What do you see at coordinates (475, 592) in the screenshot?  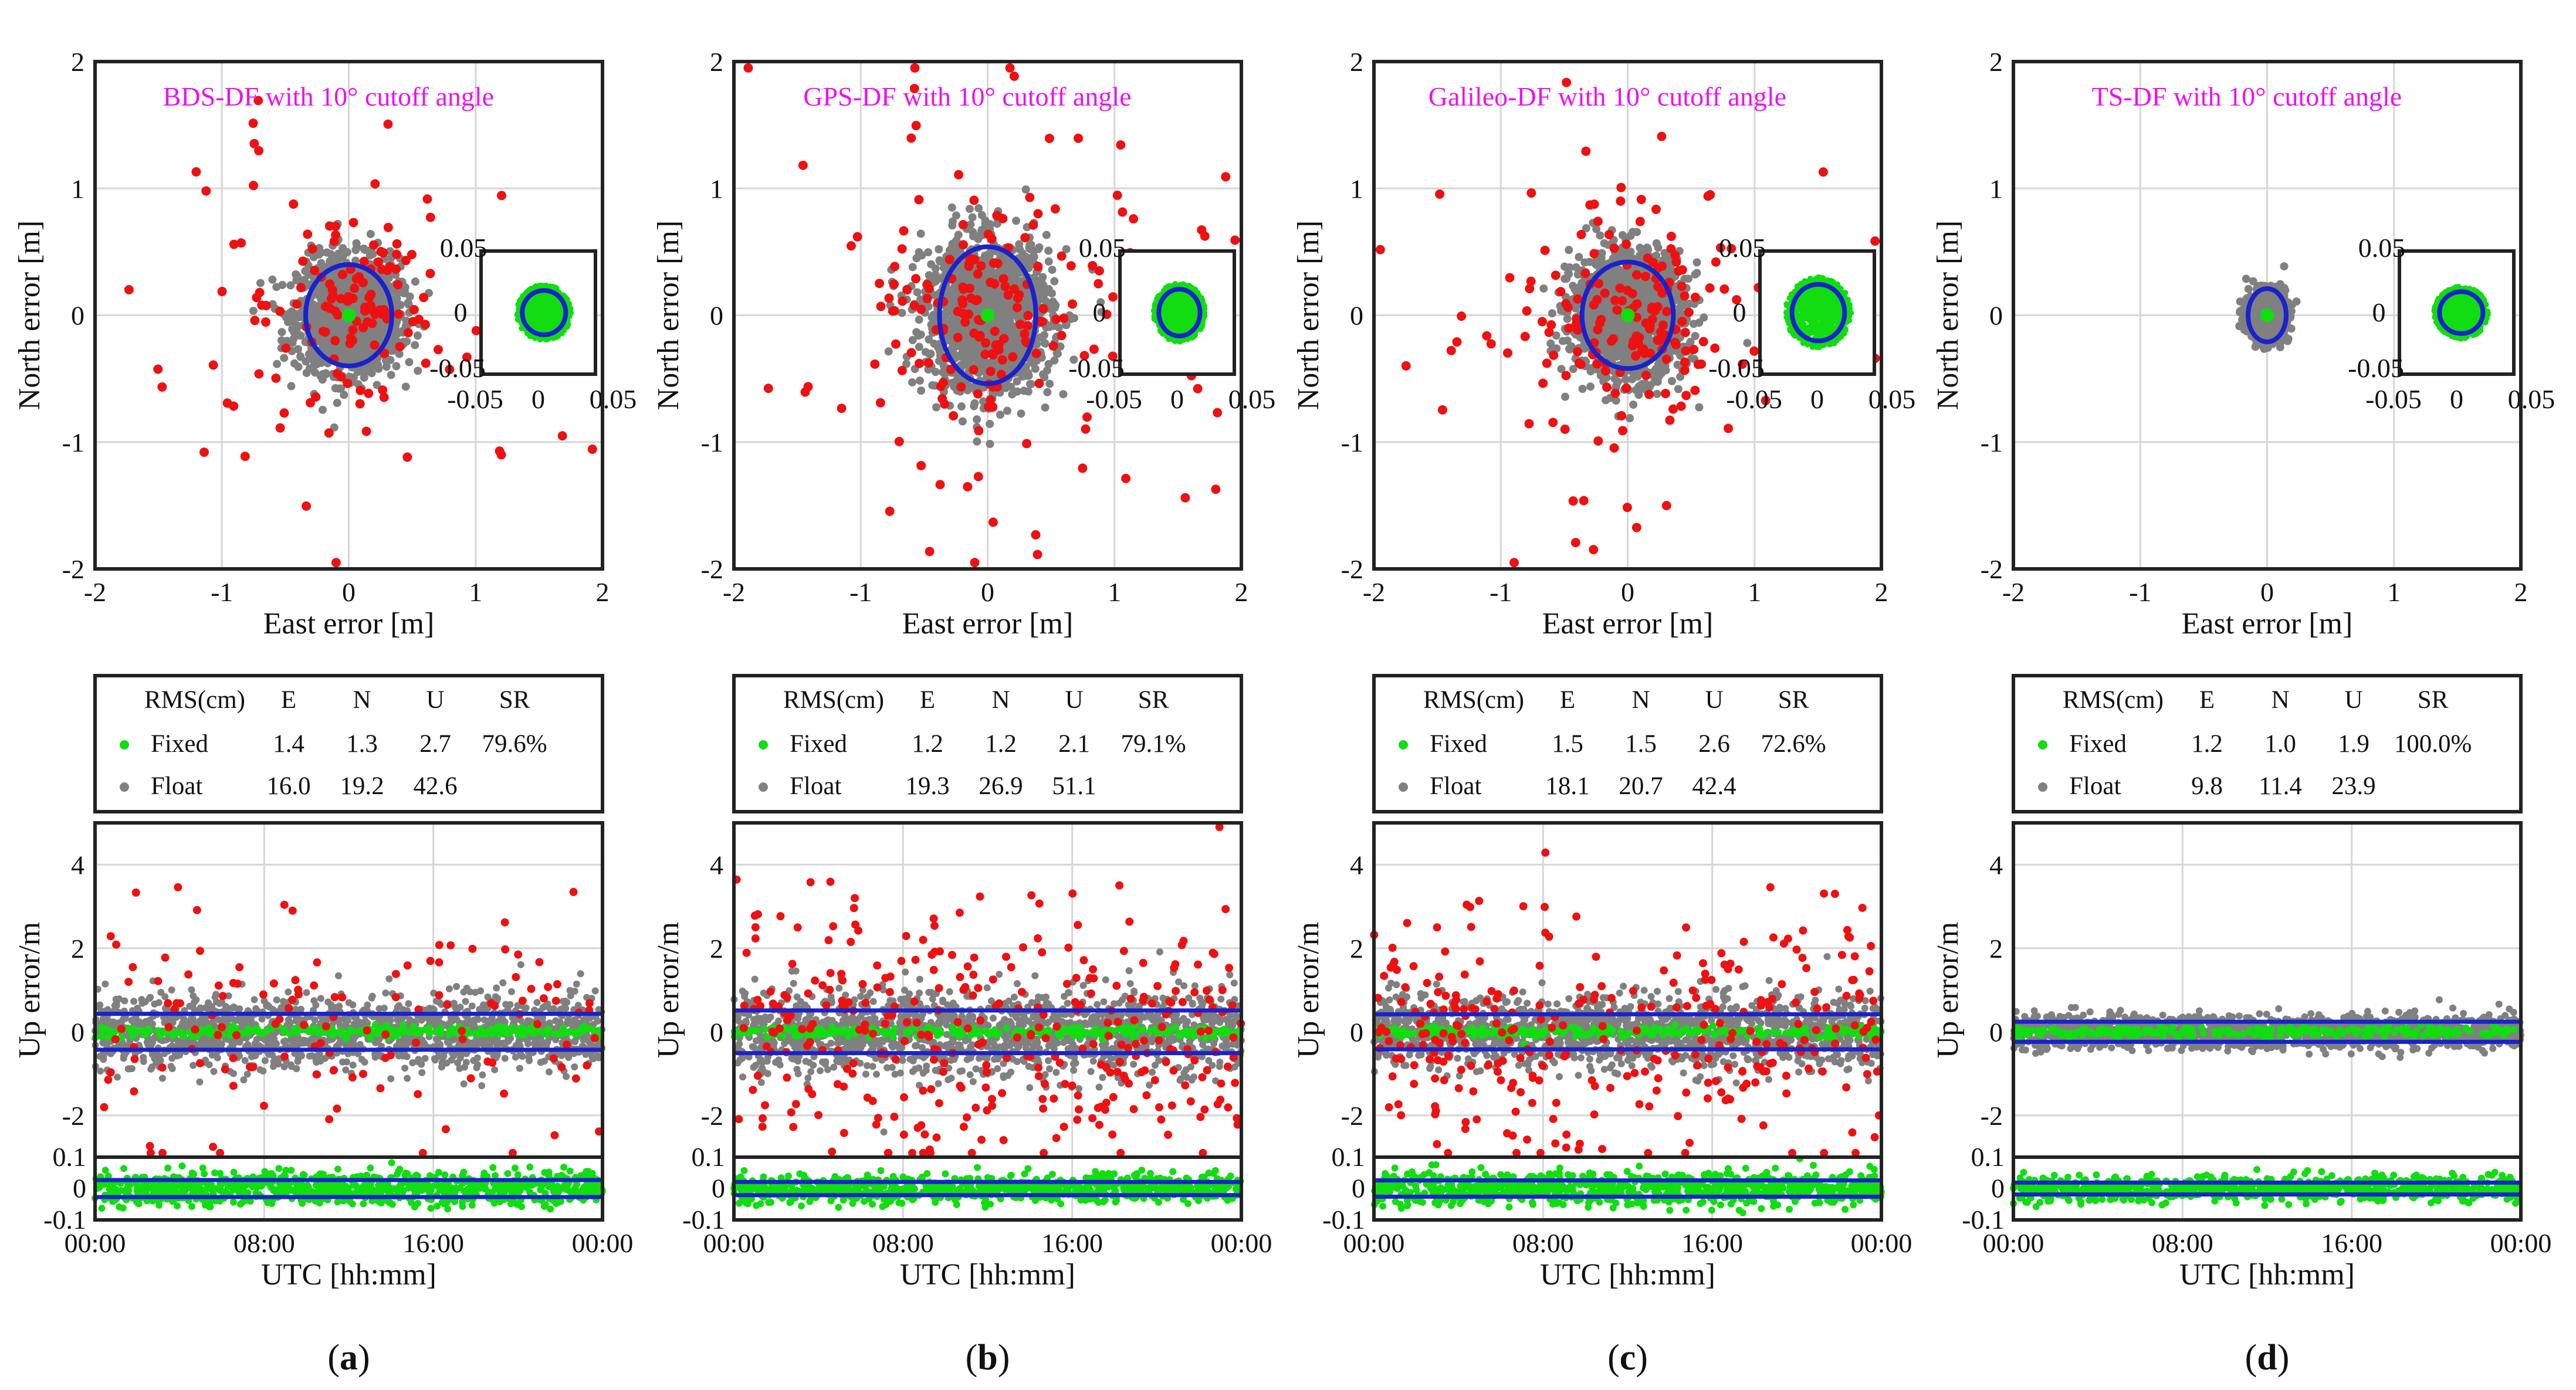 I see `scatter-xtick: 1` at bounding box center [475, 592].